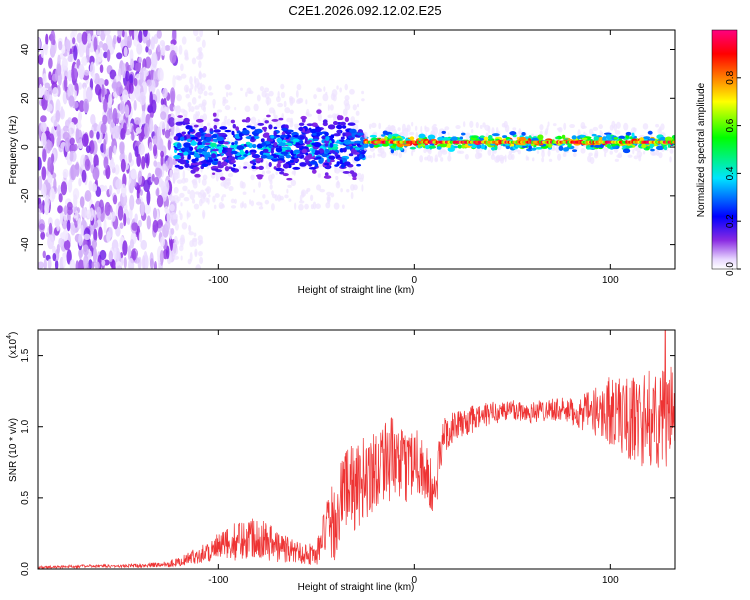 The width and height of the screenshot is (750, 600). I want to click on spectrogram-xtick-label: -100, so click(218, 280).